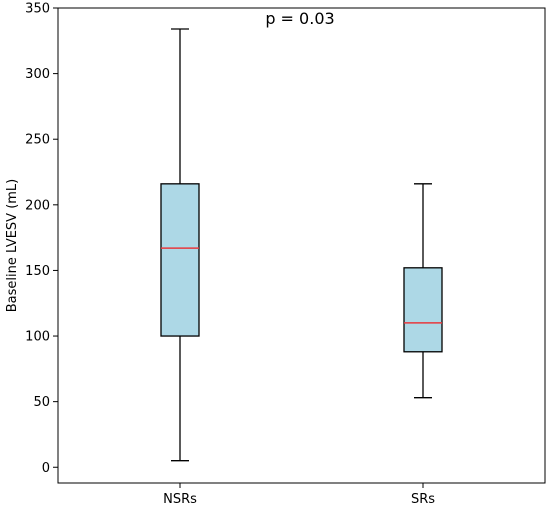 This screenshot has height=507, width=550. What do you see at coordinates (423, 499) in the screenshot?
I see `x-tick-label: SRs` at bounding box center [423, 499].